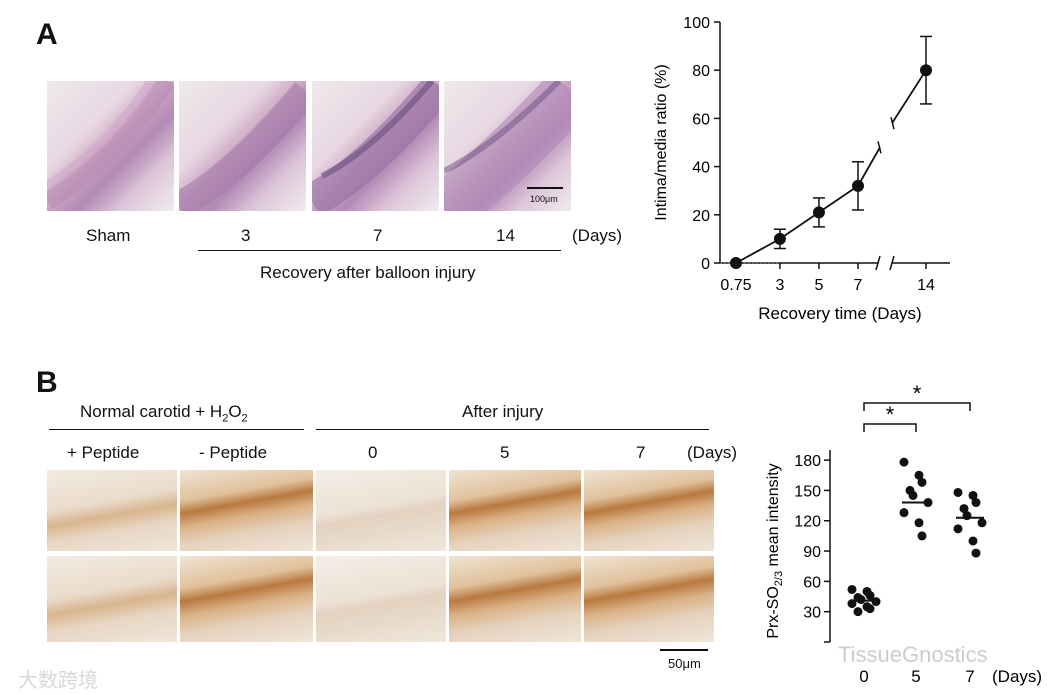  Describe the element at coordinates (512, 429) in the screenshot. I see `after-injury-underline` at that location.